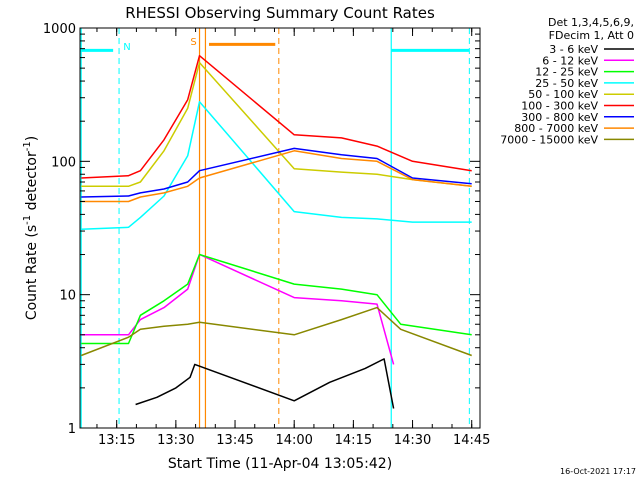 The image size is (640, 480). I want to click on x-tick-label: 13:30, so click(175, 440).